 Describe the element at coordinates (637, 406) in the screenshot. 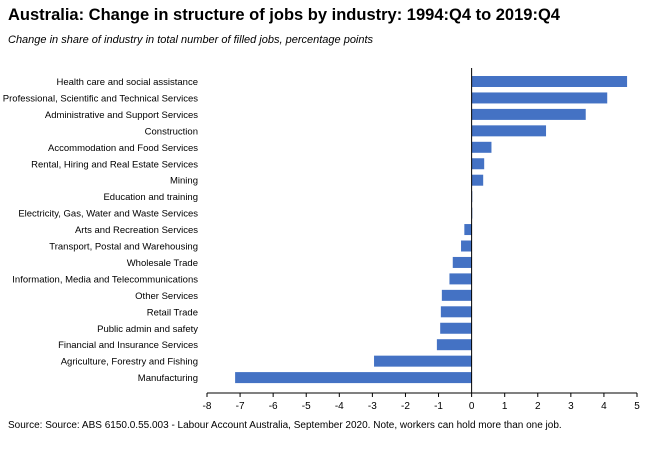

I see `x-tick-label: 5` at that location.